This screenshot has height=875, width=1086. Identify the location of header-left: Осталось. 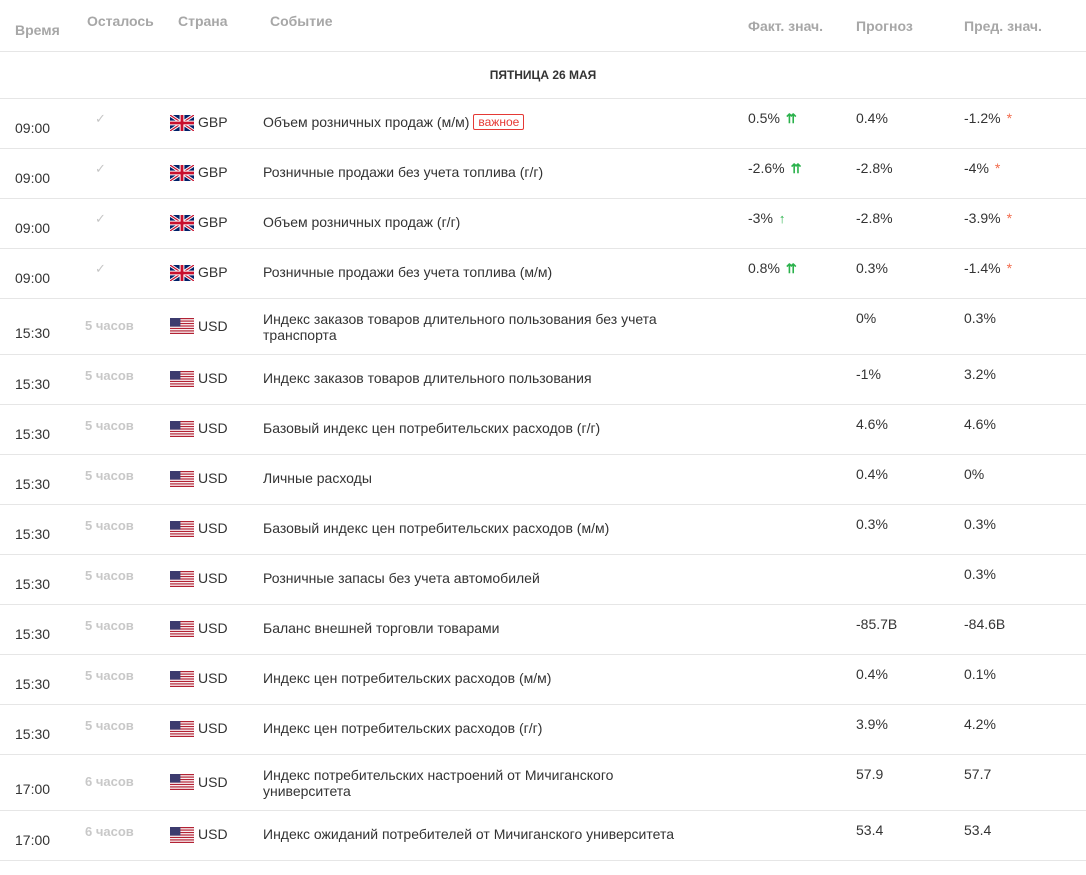
(120, 21).